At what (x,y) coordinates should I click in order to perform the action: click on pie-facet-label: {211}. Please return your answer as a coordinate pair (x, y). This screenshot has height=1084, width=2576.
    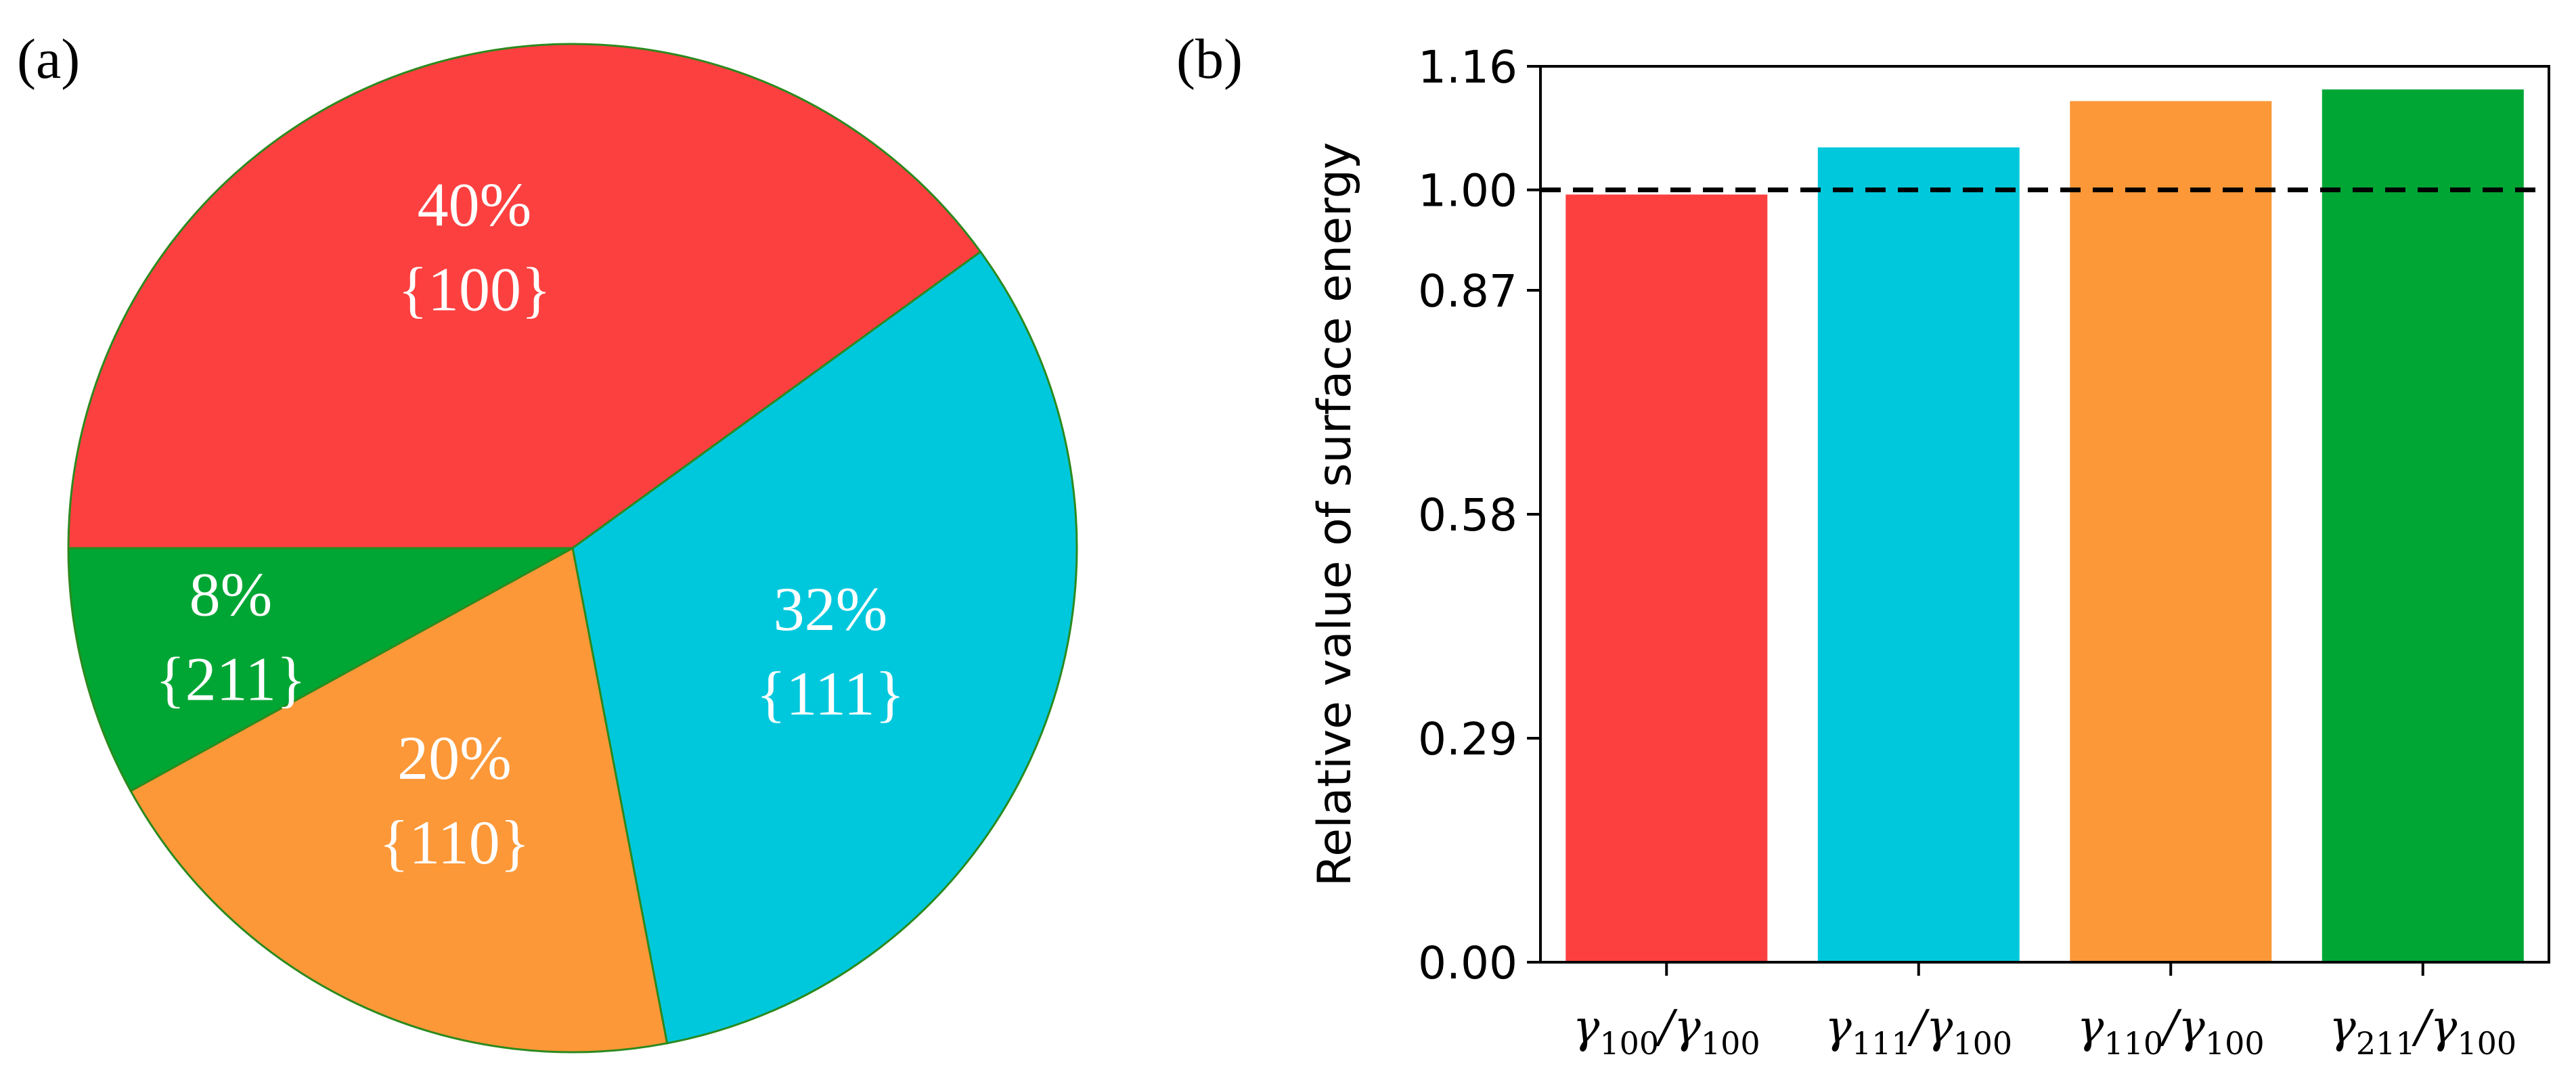
    Looking at the image, I should click on (230, 679).